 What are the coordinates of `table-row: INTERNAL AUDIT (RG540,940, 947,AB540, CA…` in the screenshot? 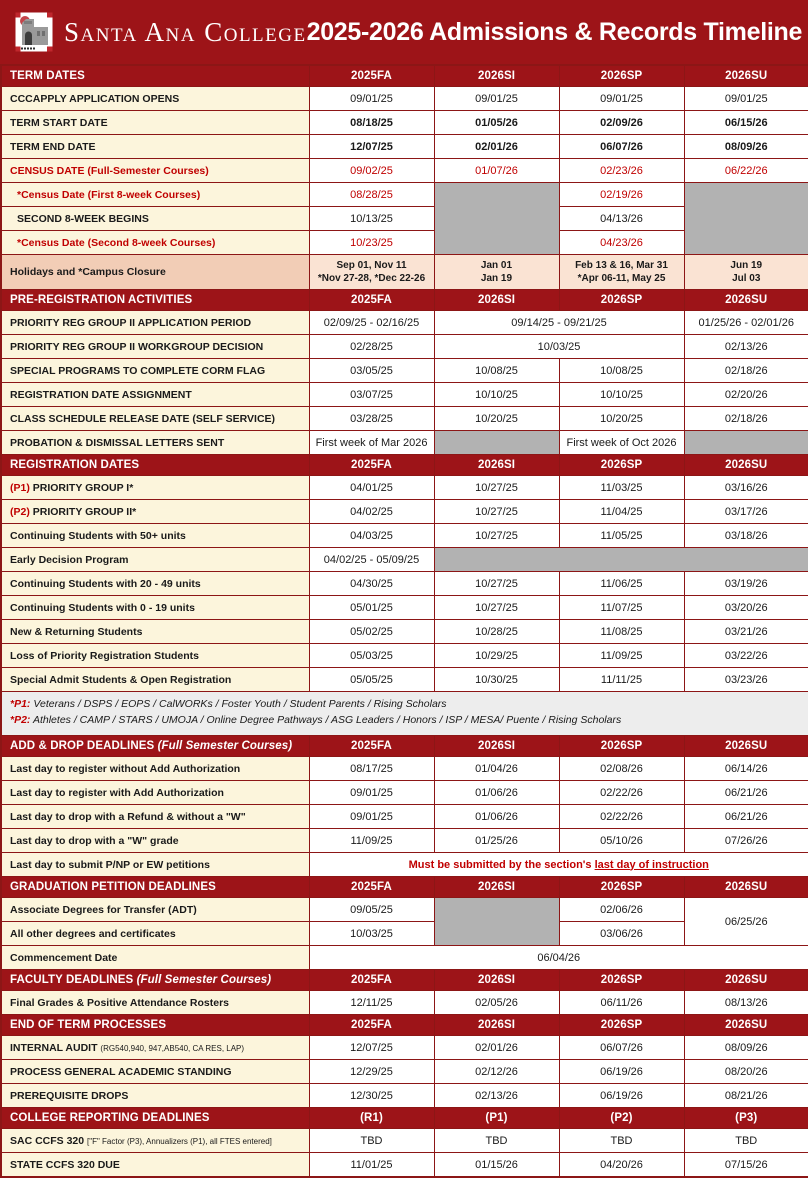 It's located at (404, 1047).